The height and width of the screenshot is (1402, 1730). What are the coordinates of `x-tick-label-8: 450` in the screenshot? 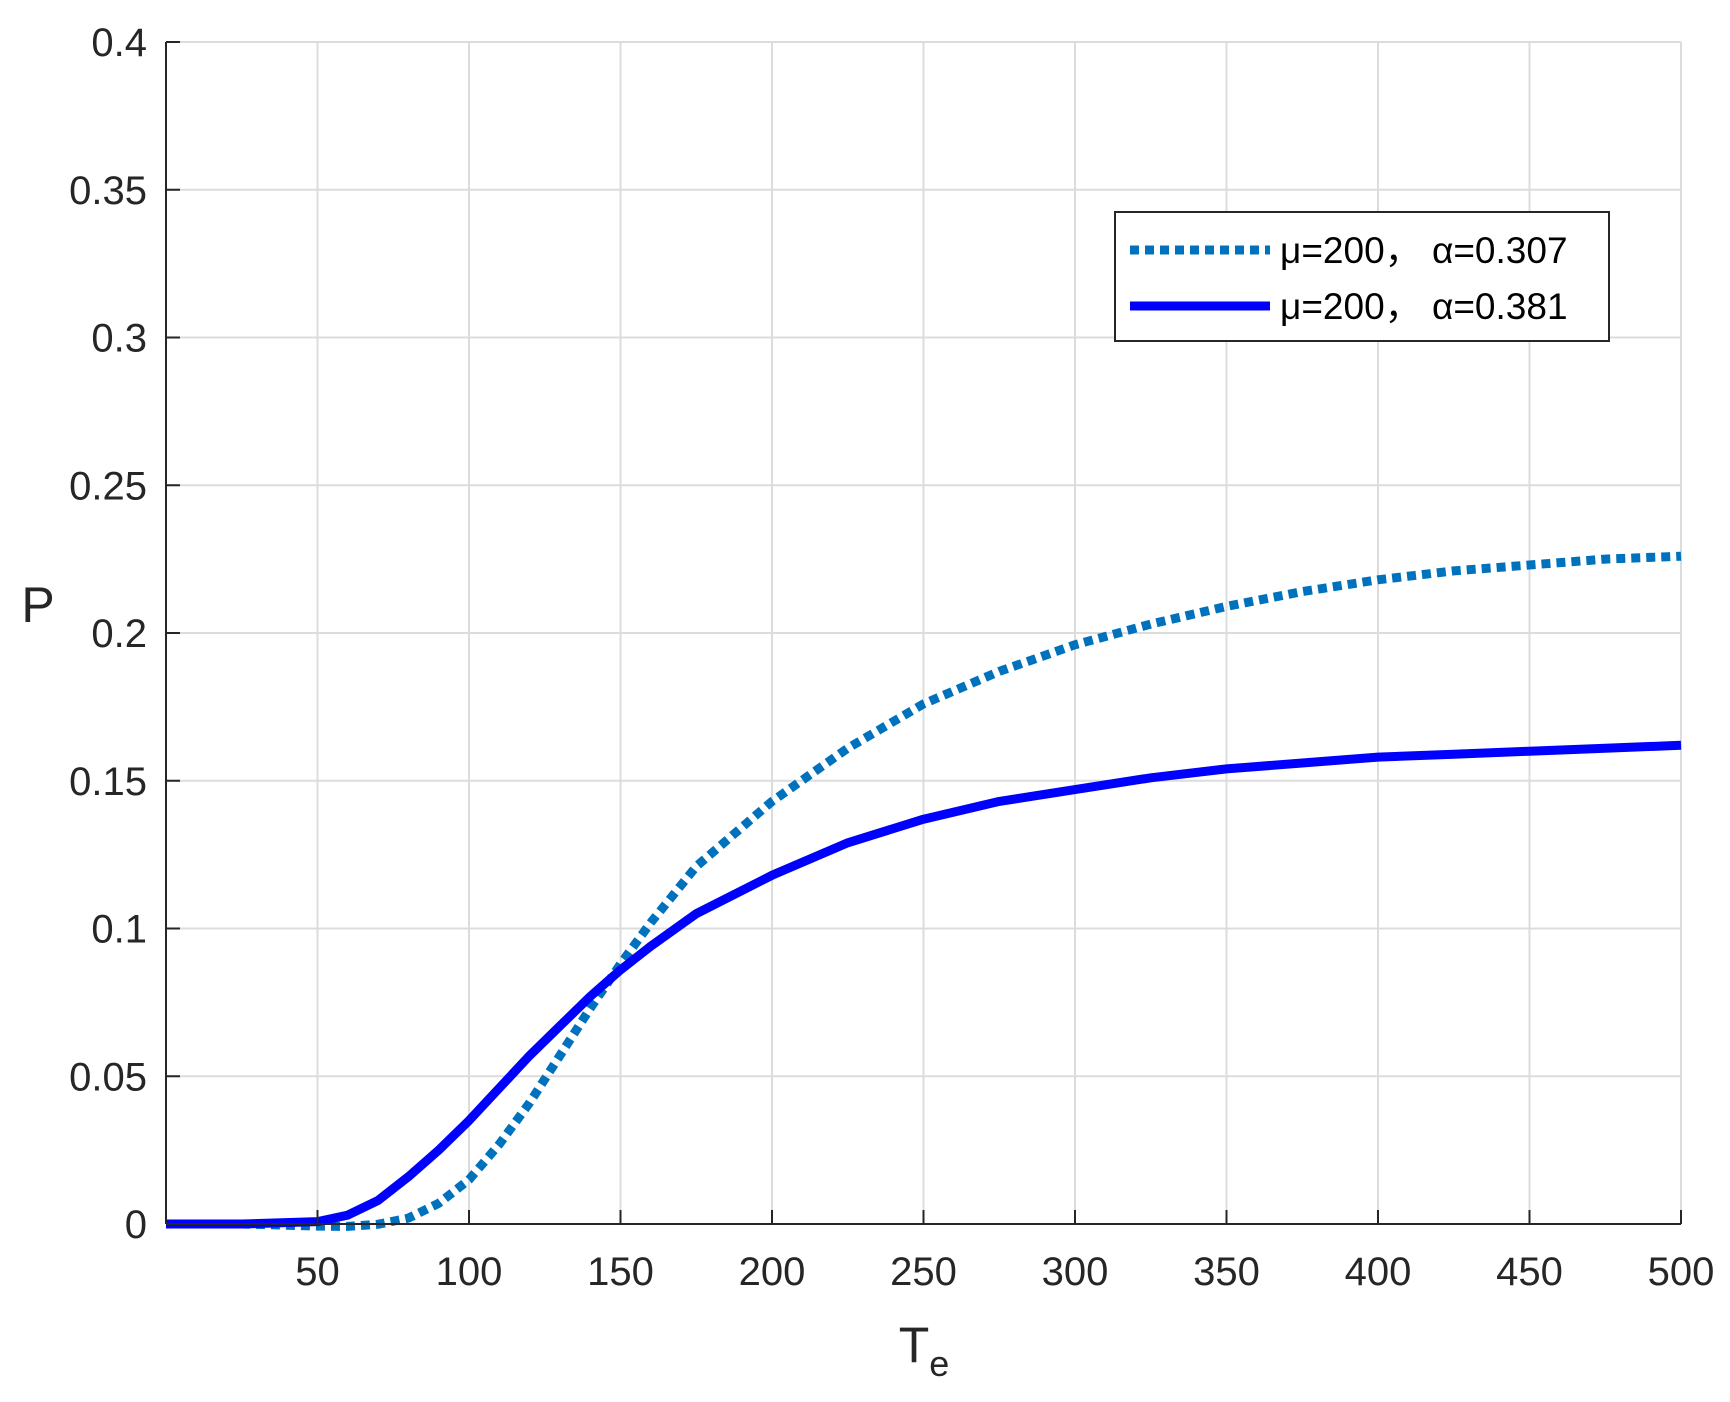 It's located at (1529, 1272).